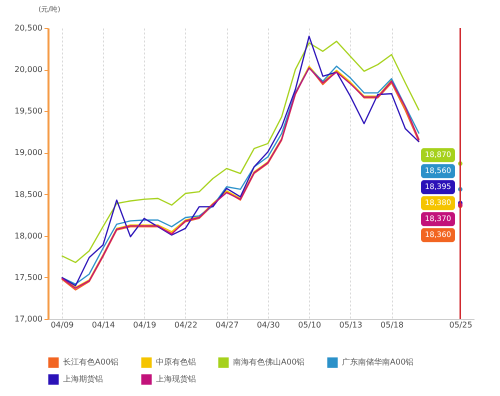 Image resolution: width=500 pixels, height=396 pixels. Describe the element at coordinates (176, 362) in the screenshot. I see `legend-label: 中原有色铝` at that location.